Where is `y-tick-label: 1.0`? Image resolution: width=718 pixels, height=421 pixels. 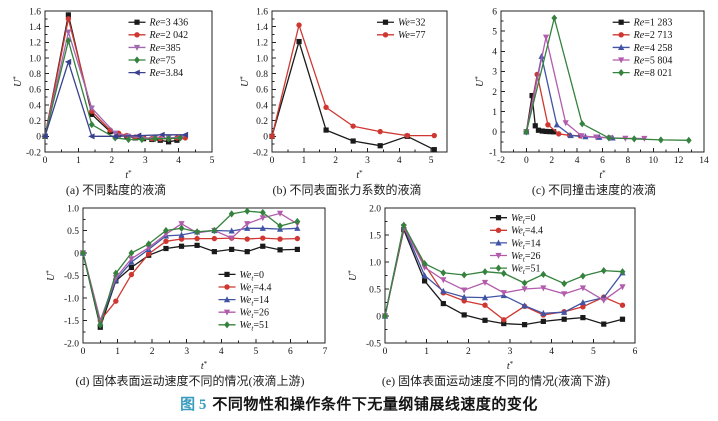 y-tick-label: 1.0 is located at coordinates (375, 263).